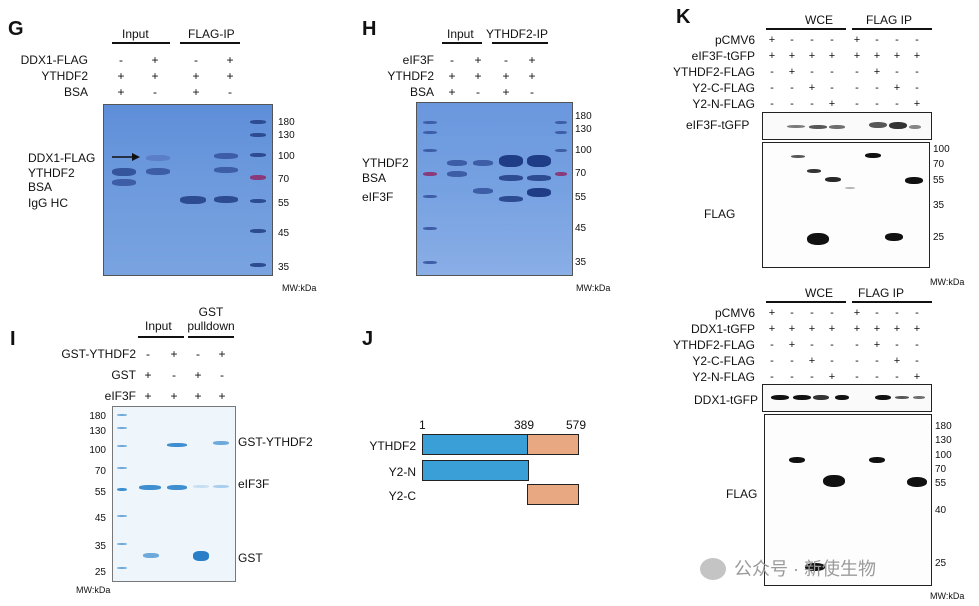 Image resolution: width=979 pixels, height=606 pixels. What do you see at coordinates (713, 72) in the screenshot?
I see `row-label: YTHDF2-FLAG` at bounding box center [713, 72].